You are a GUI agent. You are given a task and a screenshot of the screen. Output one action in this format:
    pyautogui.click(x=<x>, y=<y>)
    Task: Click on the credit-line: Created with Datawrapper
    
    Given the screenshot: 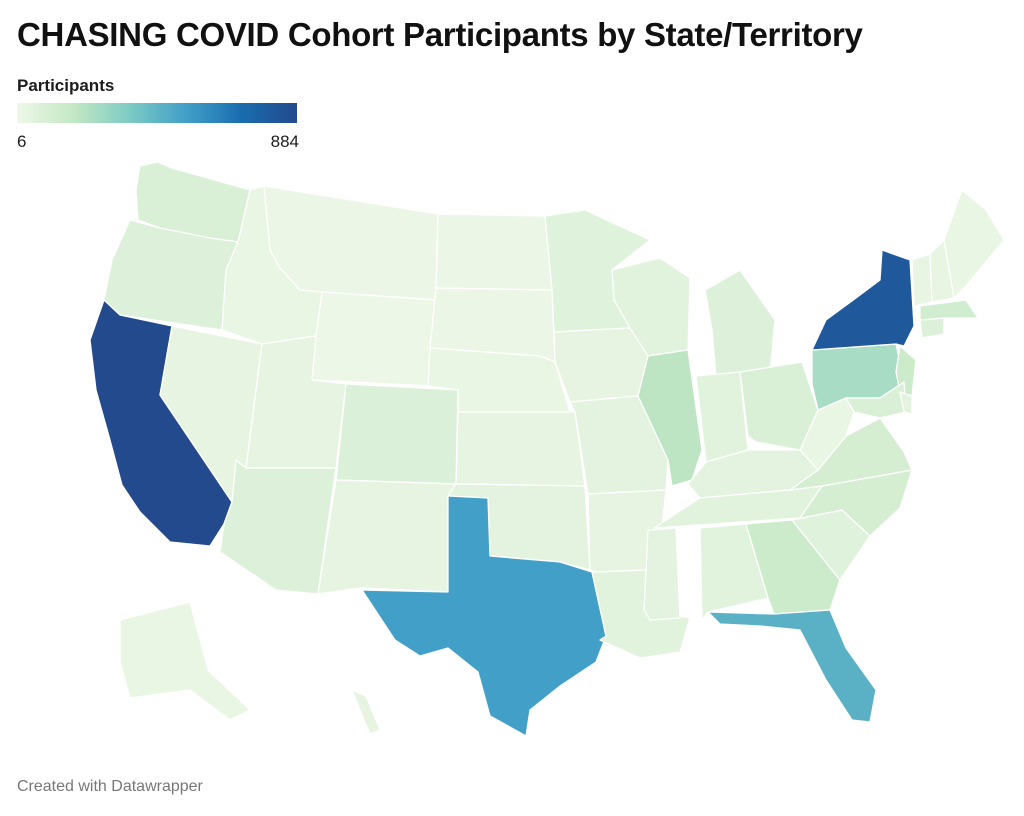 What is the action you would take?
    pyautogui.click(x=110, y=786)
    